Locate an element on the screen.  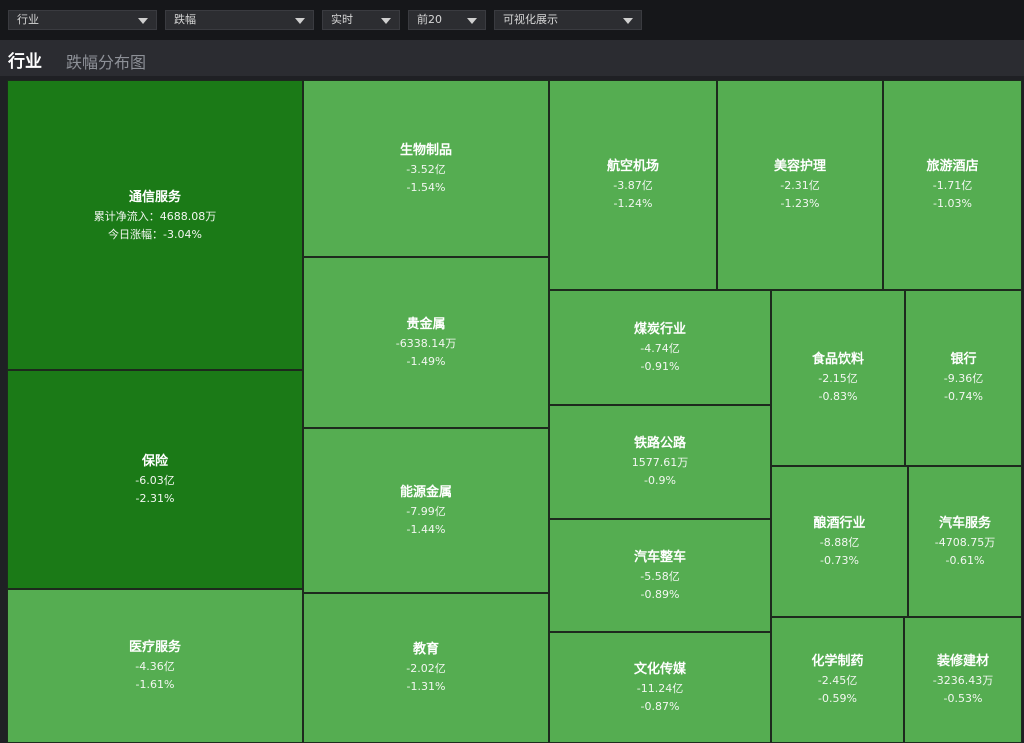
treemap-tile: 食品饮料 -2.15亿 -0.83% is located at coordinates (838, 378).